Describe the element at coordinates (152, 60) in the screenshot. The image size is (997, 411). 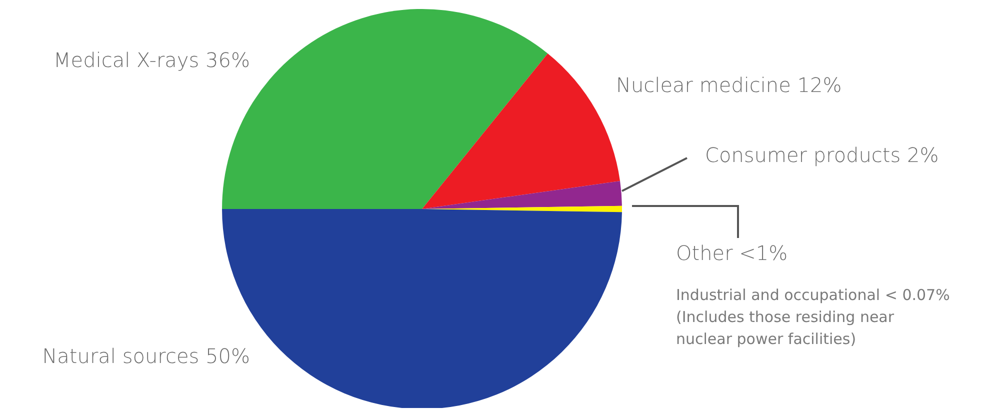
I see `slice-label: Medical X-rays 36%` at that location.